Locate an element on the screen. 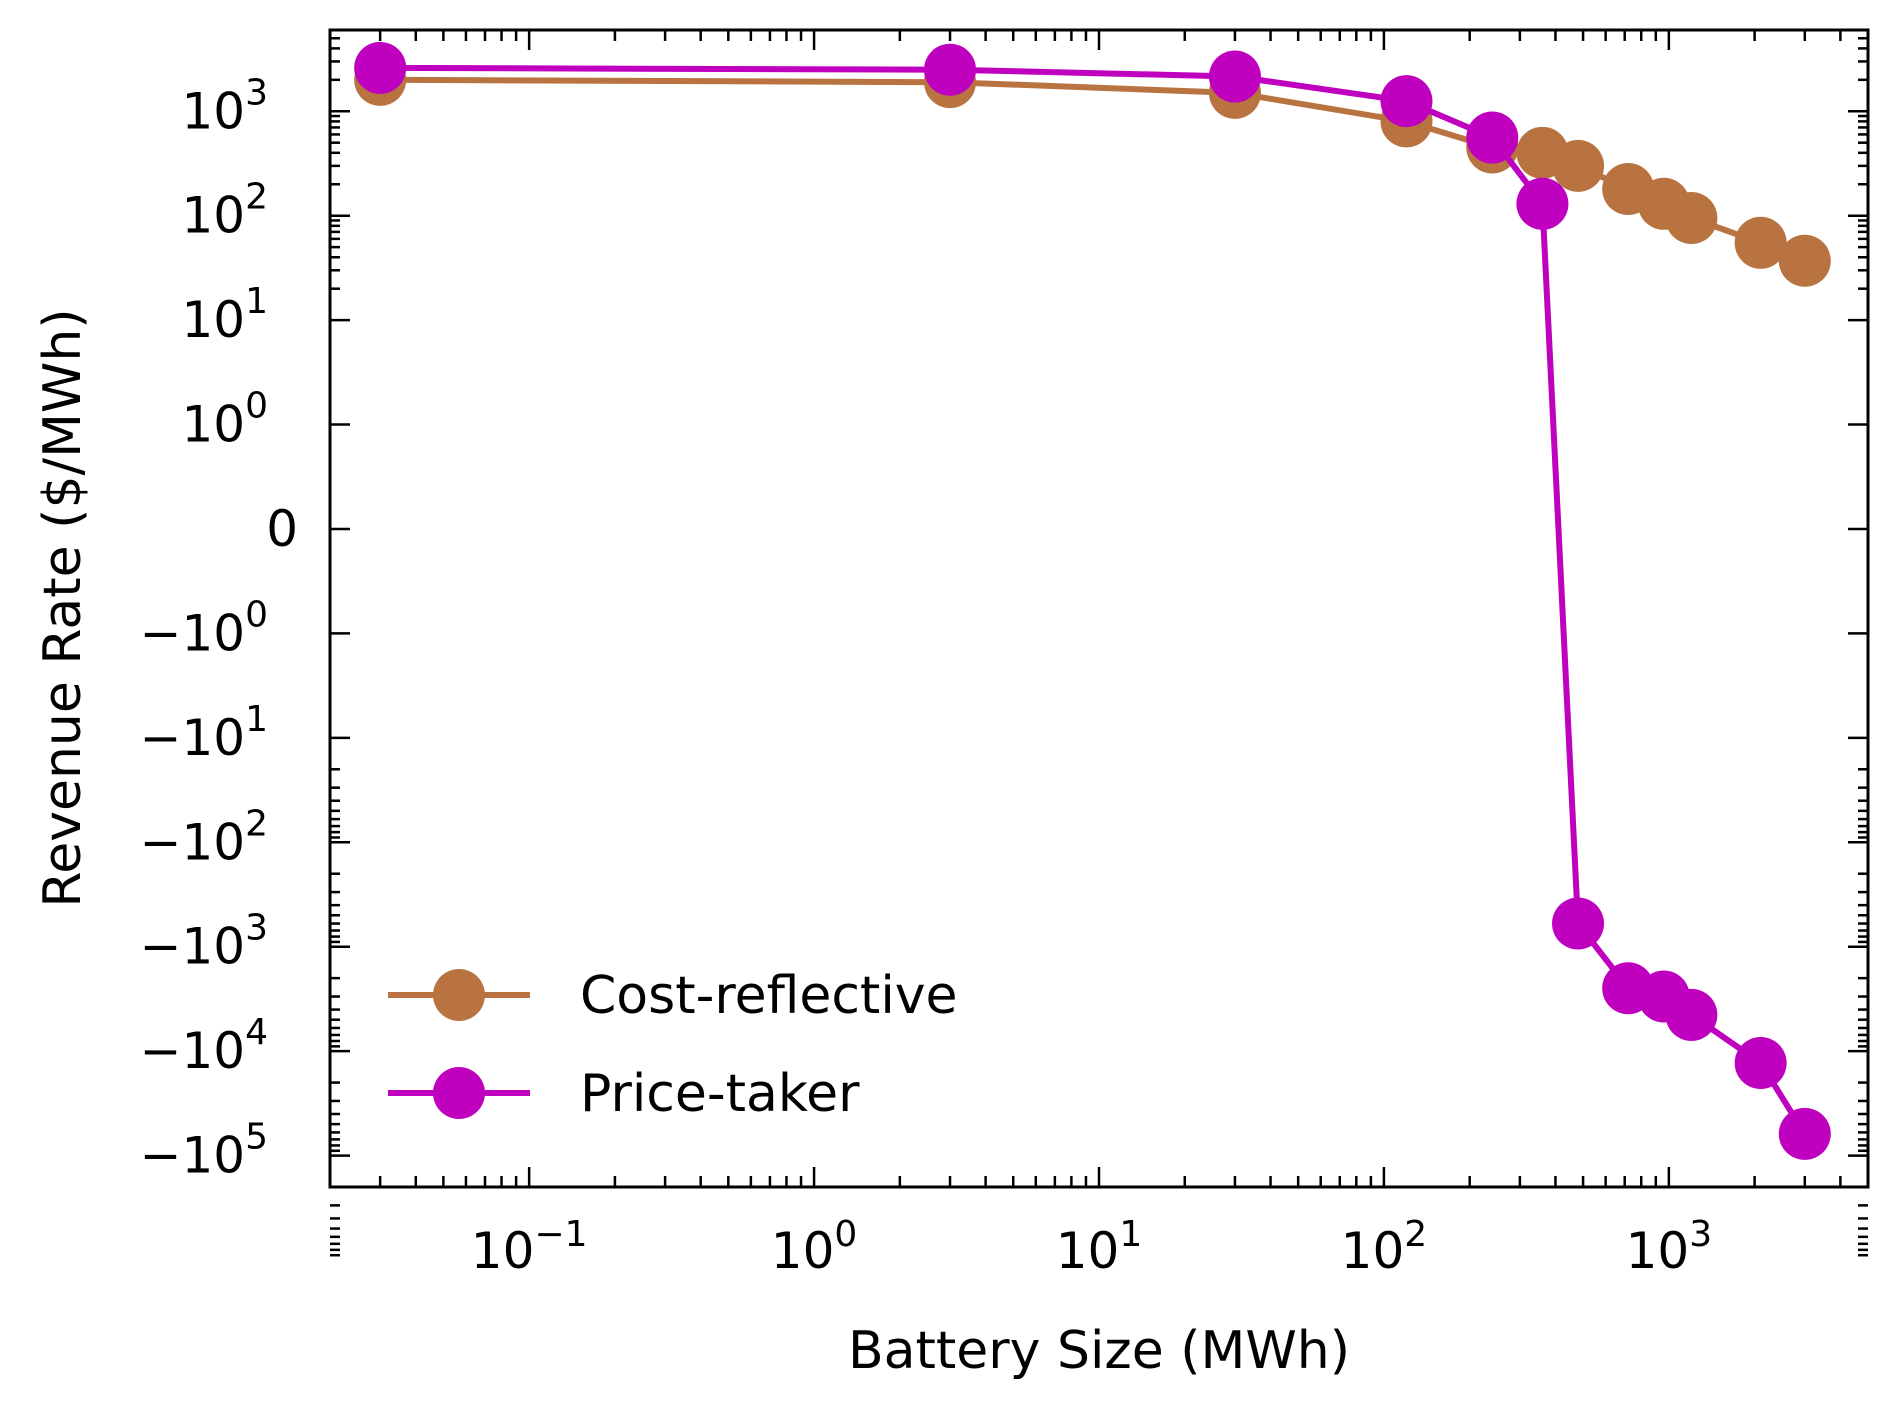 The image size is (1893, 1410). y-tick-label: 10² is located at coordinates (224, 211).